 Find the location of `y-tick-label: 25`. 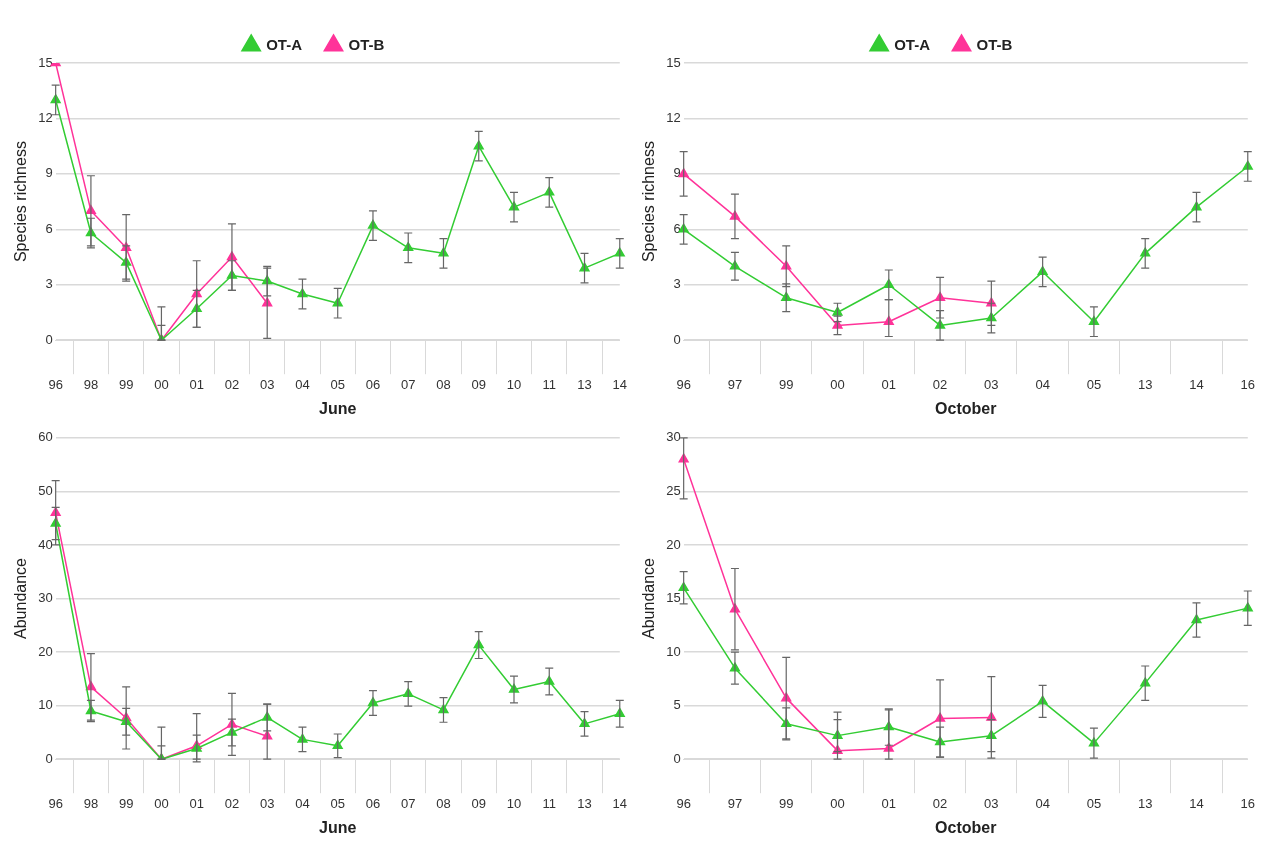

y-tick-label: 25 is located at coordinates (673, 490).